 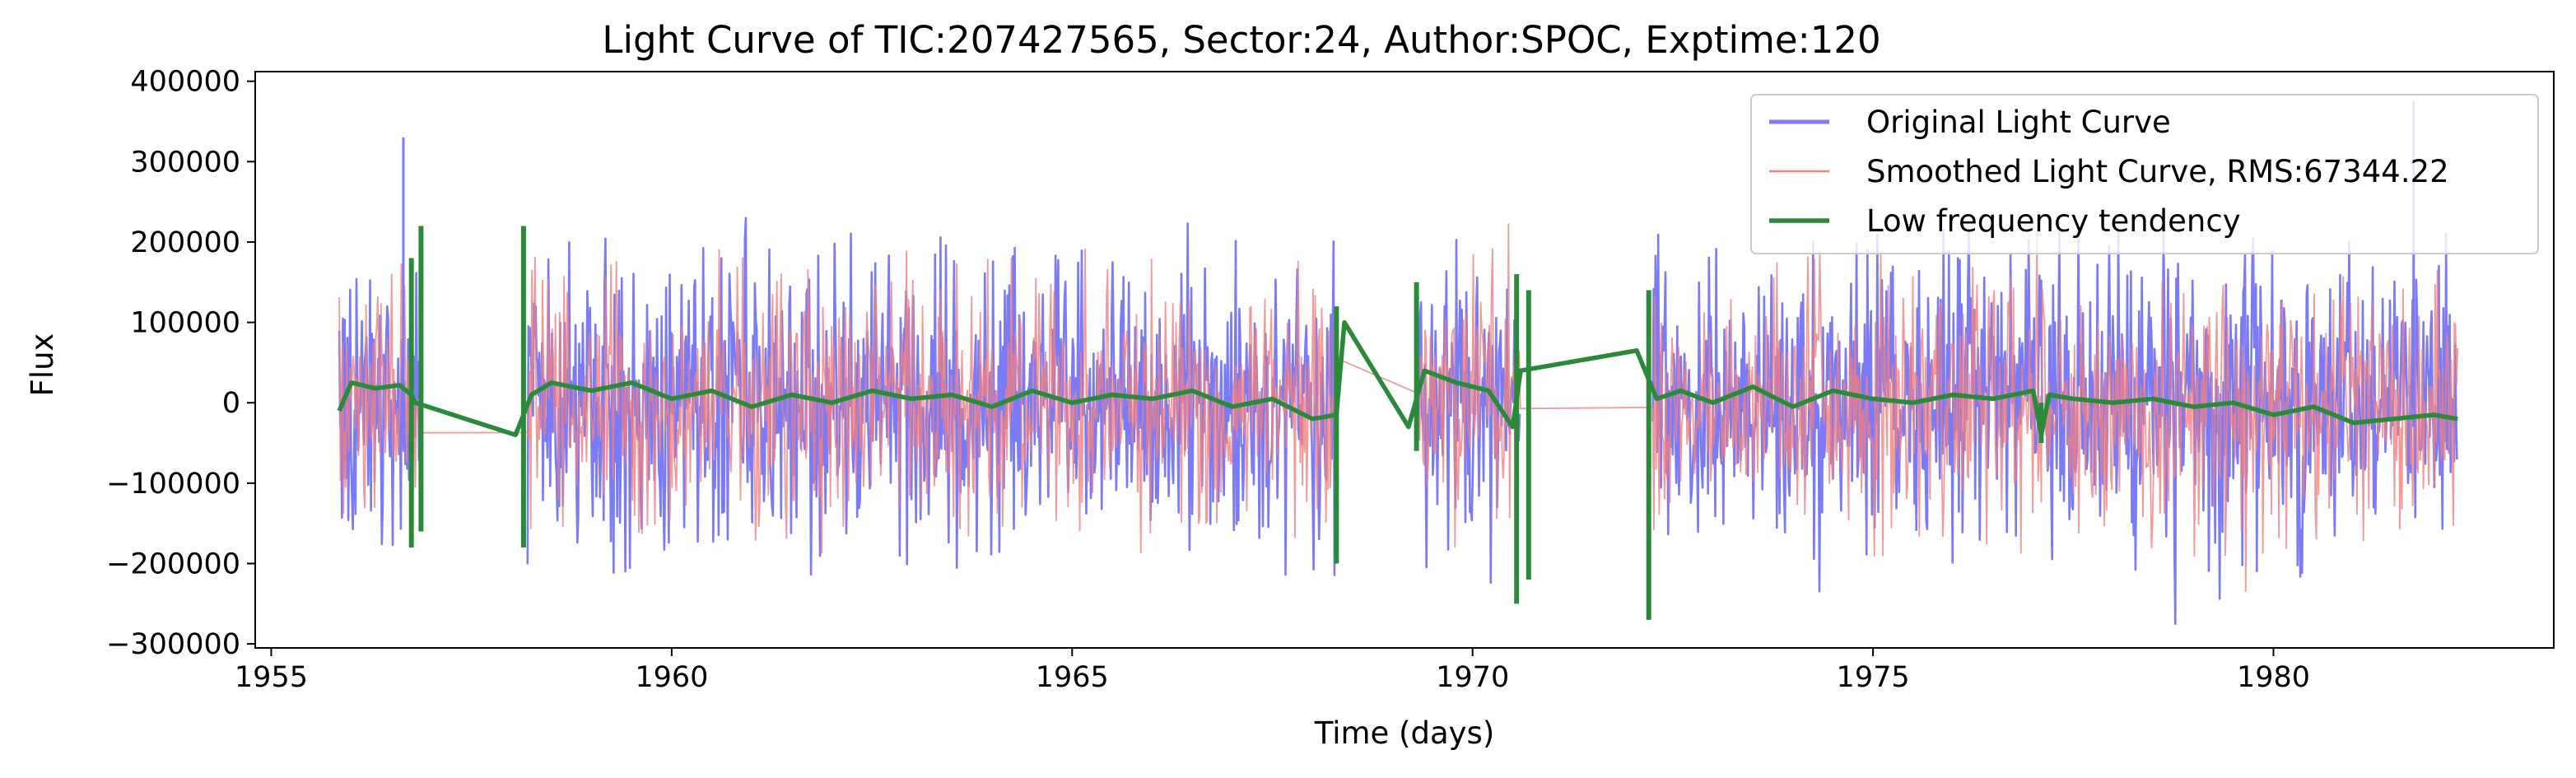 What do you see at coordinates (185, 162) in the screenshot?
I see `y-tick-label: 300000` at bounding box center [185, 162].